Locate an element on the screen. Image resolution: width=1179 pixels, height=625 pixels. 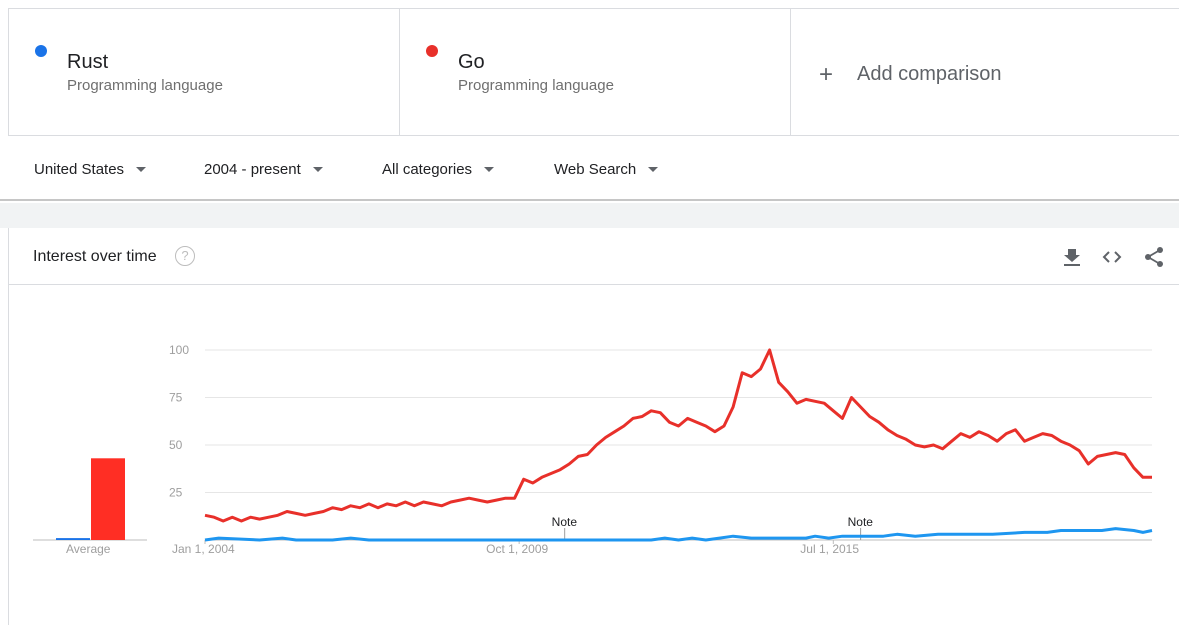
time-range-dropdown: 2004 - present is located at coordinates (263, 169).